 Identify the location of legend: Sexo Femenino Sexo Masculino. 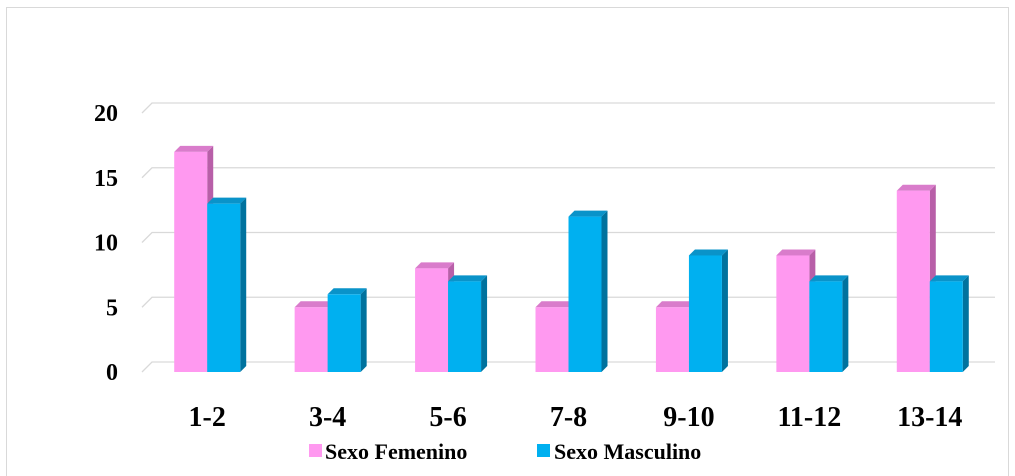
(505, 451).